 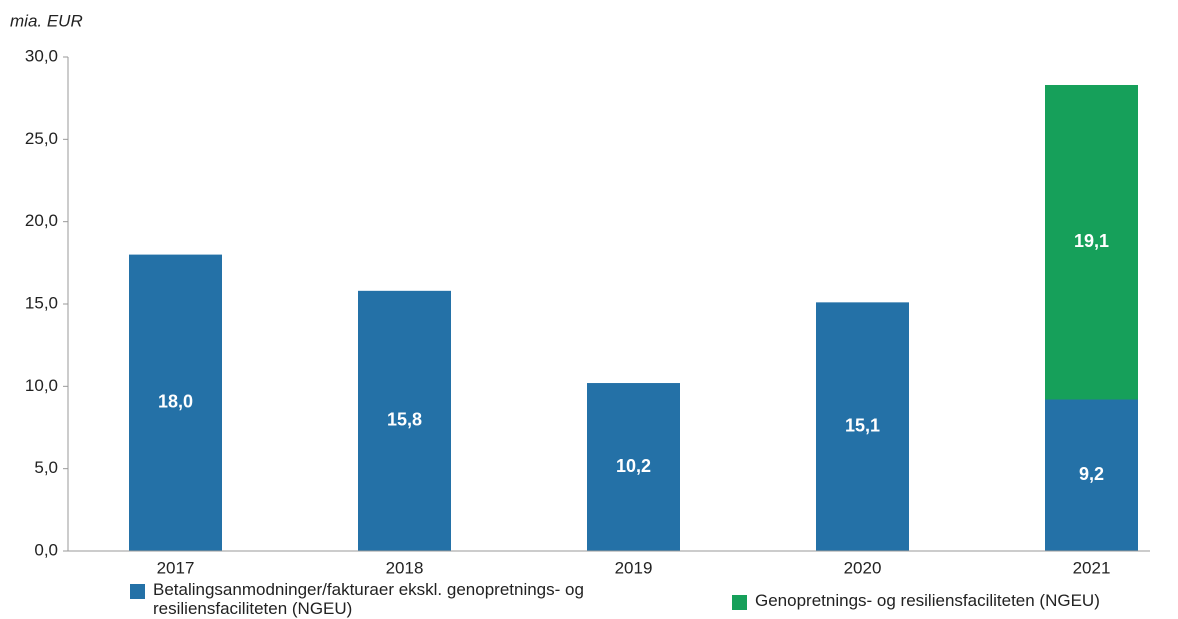 I want to click on data-label: 15,8, so click(x=404, y=420).